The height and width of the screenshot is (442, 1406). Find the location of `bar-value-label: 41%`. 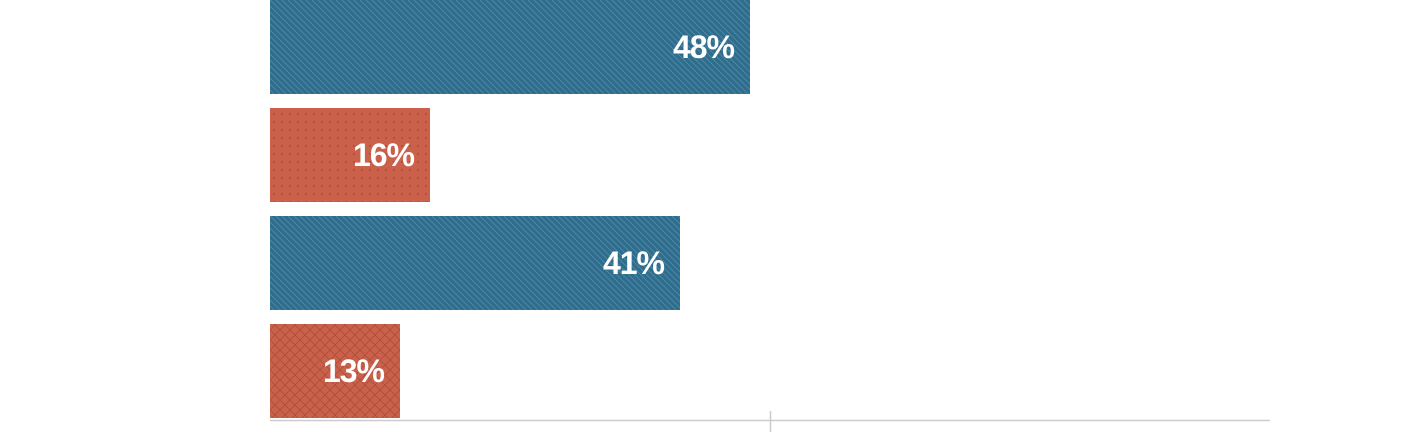

bar-value-label: 41% is located at coordinates (634, 263).